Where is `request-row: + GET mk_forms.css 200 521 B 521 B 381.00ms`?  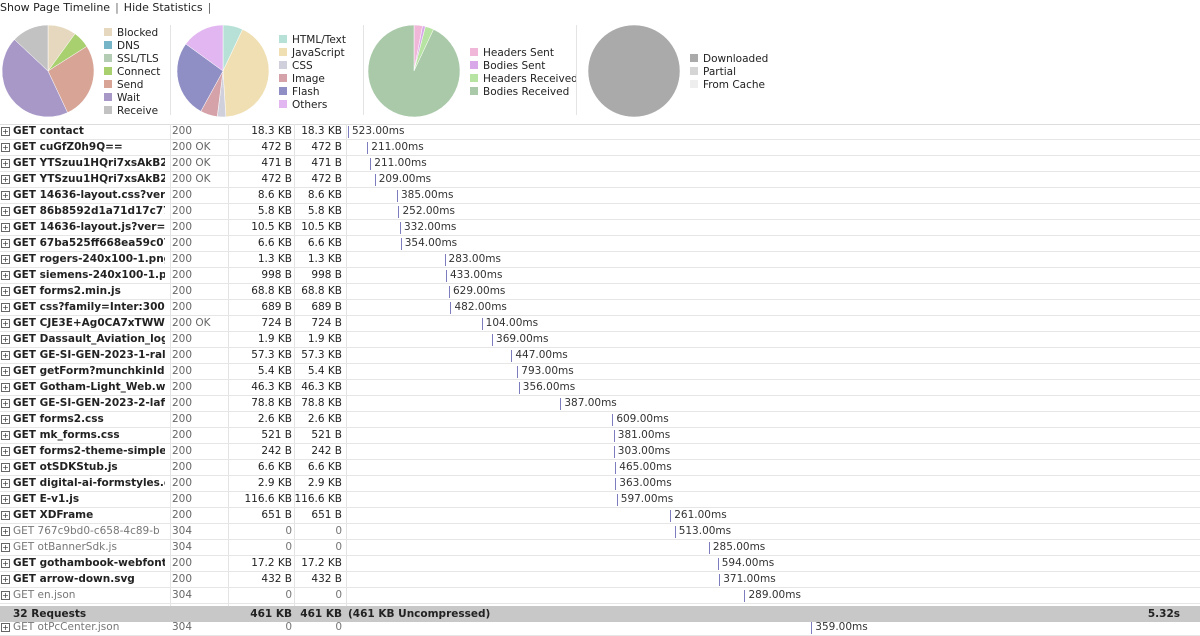 request-row: + GET mk_forms.css 200 521 B 521 B 381.00ms is located at coordinates (600, 436).